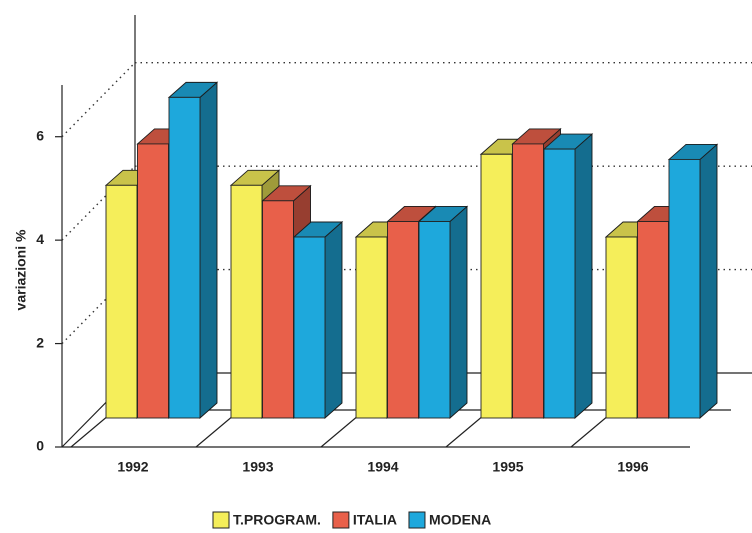 The image size is (752, 533). I want to click on legend: T.PROGRAM. ITALIA MODENA, so click(351, 520).